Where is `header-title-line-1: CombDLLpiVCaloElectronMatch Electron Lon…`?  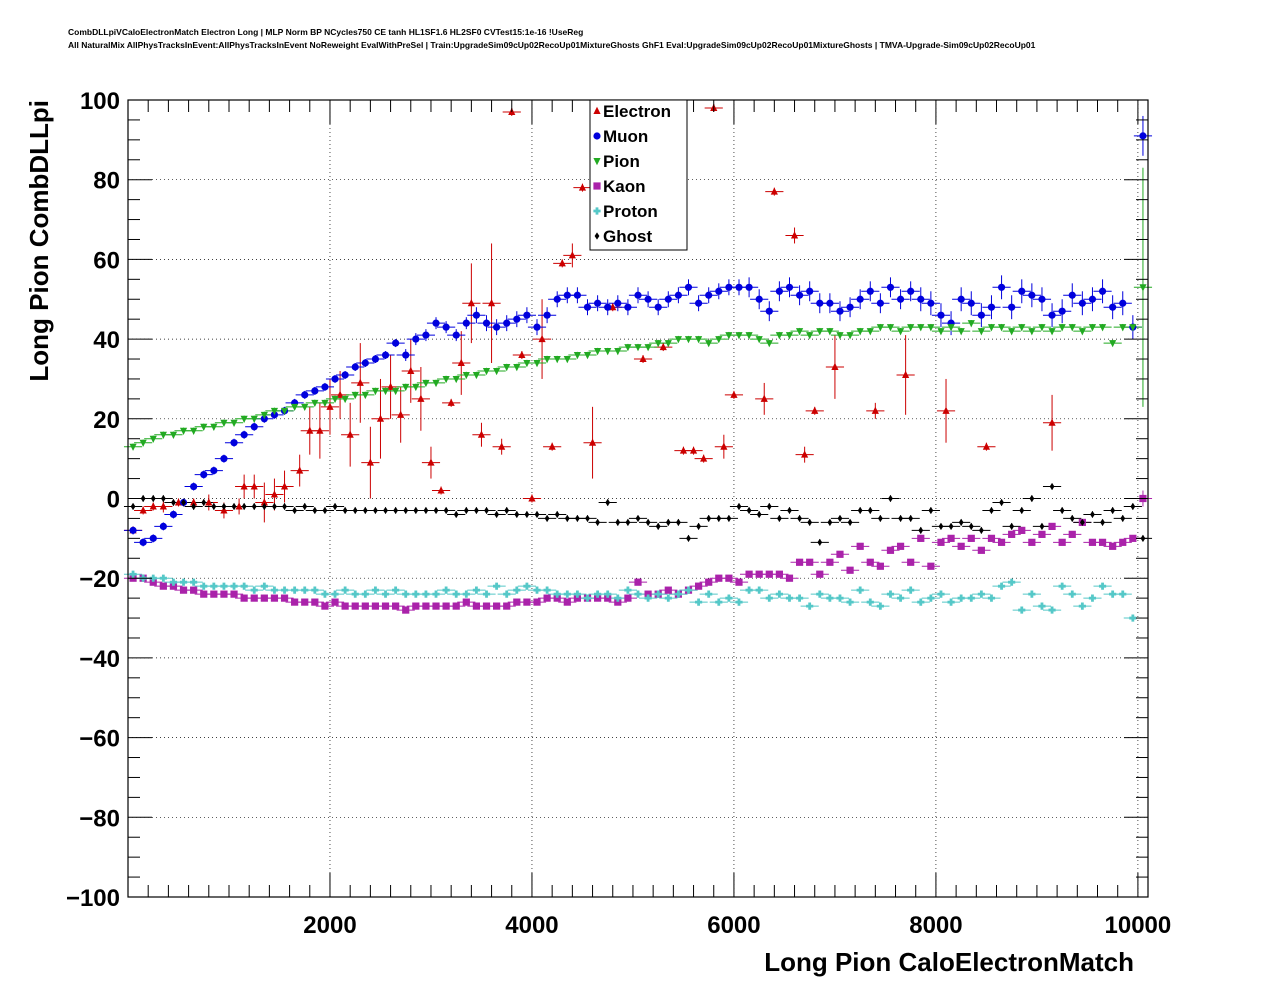 header-title-line-1: CombDLLpiVCaloElectronMatch Electron Lon… is located at coordinates (326, 32).